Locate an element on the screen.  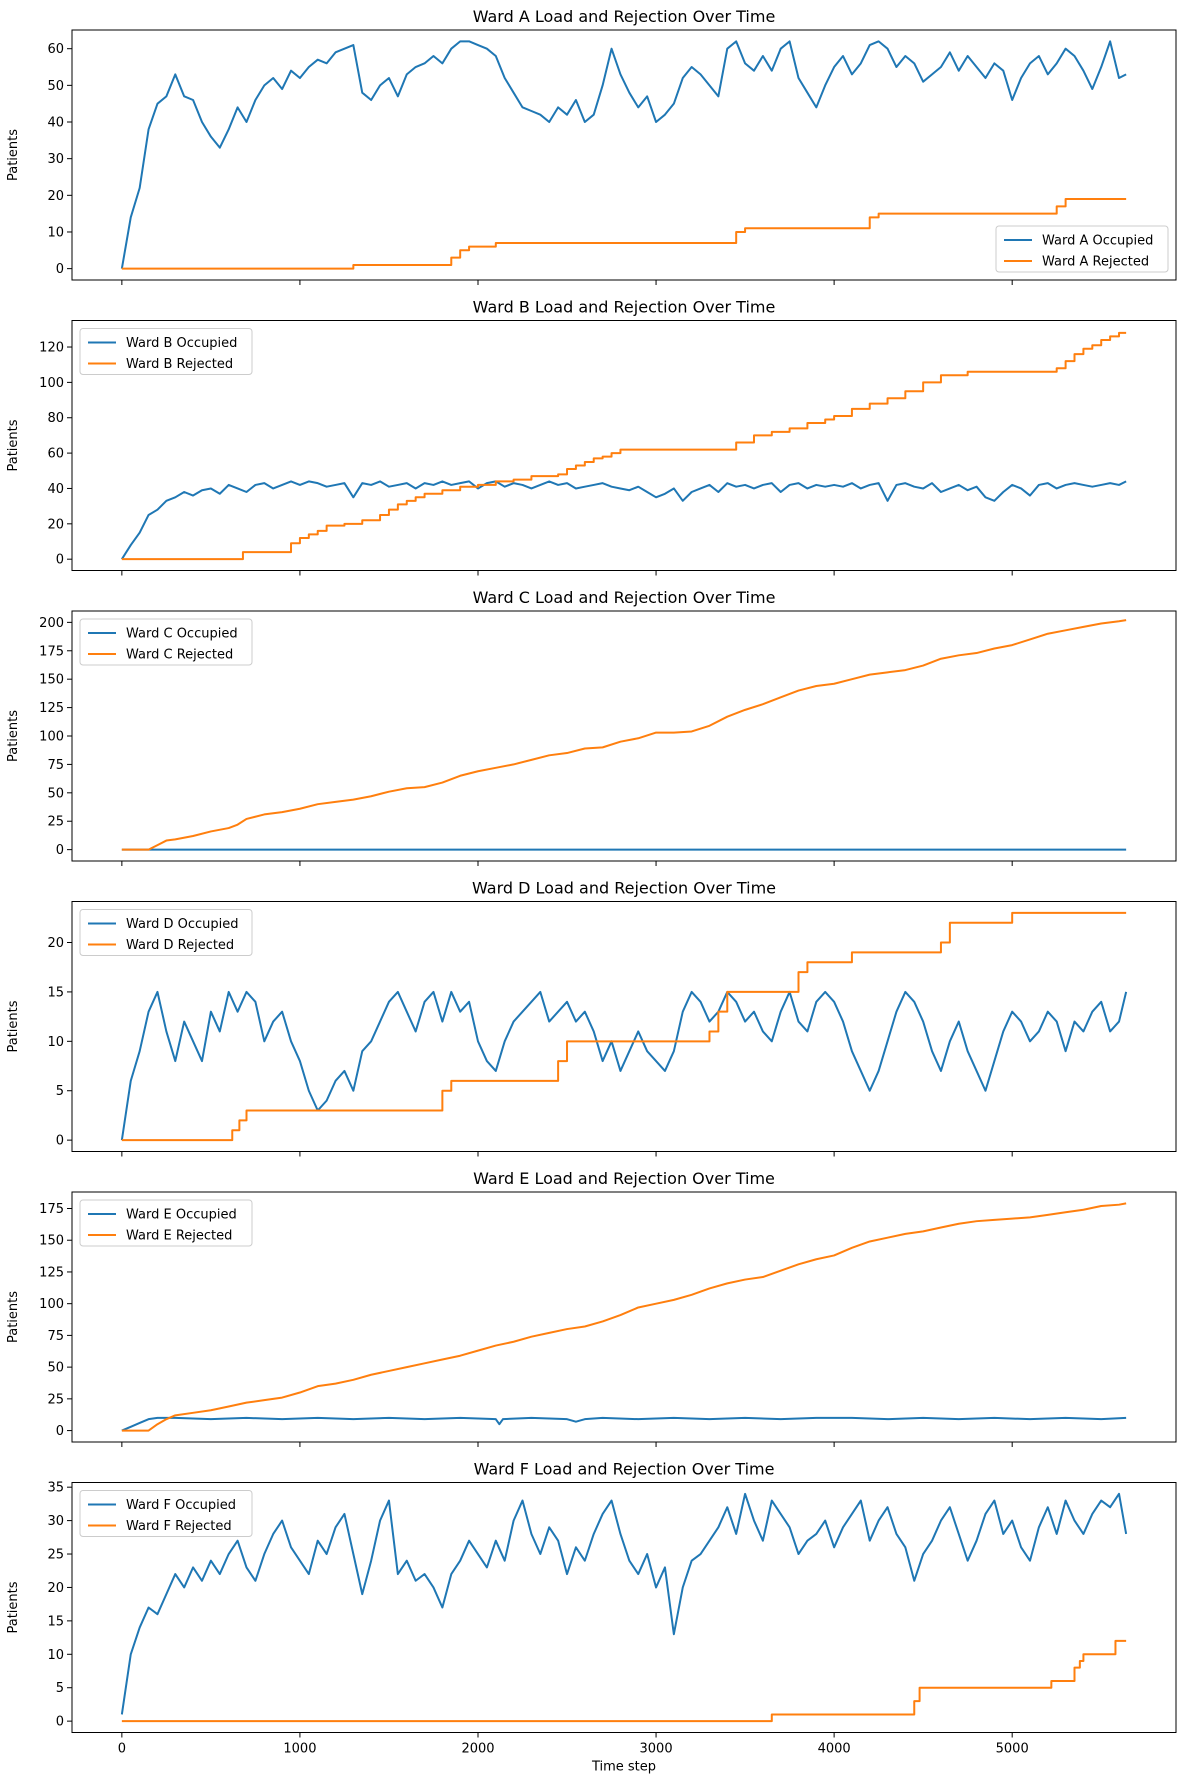
legend-label: Ward B Rejected is located at coordinates (179, 364).